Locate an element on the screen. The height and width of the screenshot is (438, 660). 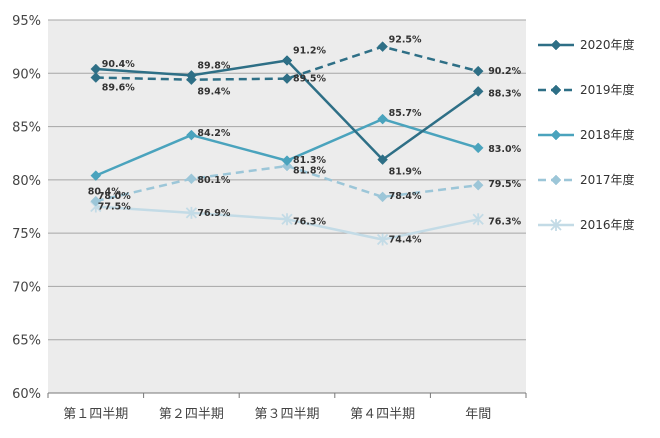
data-label: 77.5% is located at coordinates (114, 207).